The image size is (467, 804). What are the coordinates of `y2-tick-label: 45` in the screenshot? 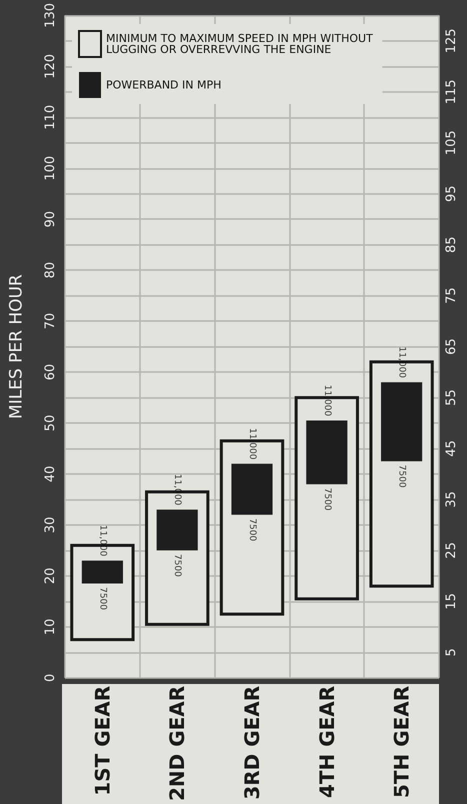 It's located at (451, 448).